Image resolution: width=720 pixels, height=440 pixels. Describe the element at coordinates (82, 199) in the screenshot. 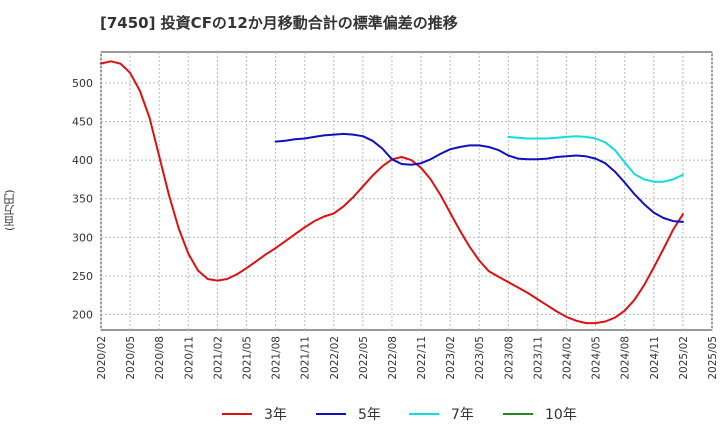

I see `y-tick-label: 350` at that location.